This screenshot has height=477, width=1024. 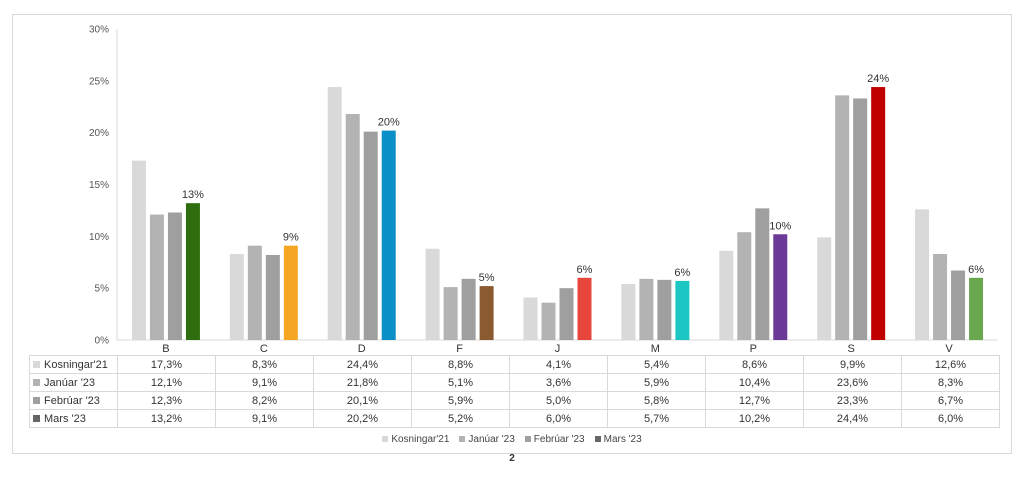 What do you see at coordinates (102, 289) in the screenshot?
I see `y-tick-label: 5%` at bounding box center [102, 289].